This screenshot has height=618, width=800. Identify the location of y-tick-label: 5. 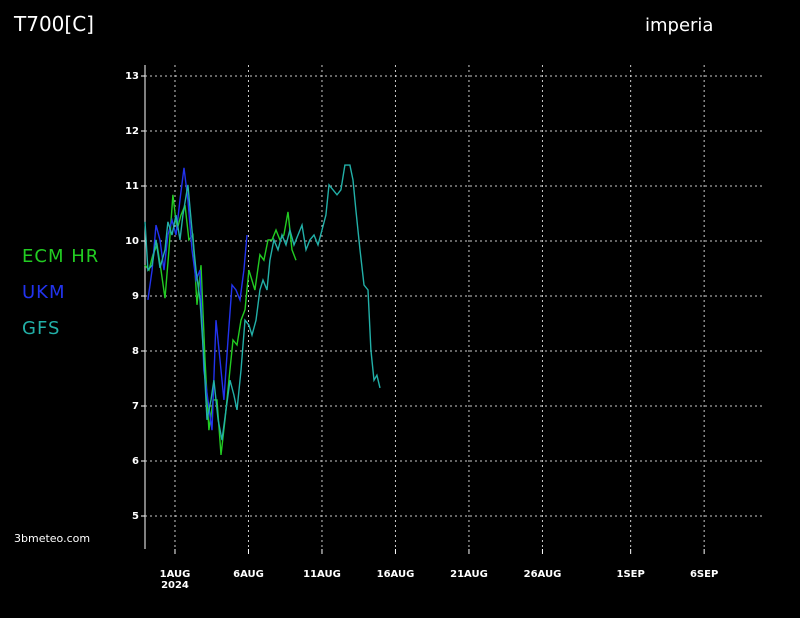
(135, 516).